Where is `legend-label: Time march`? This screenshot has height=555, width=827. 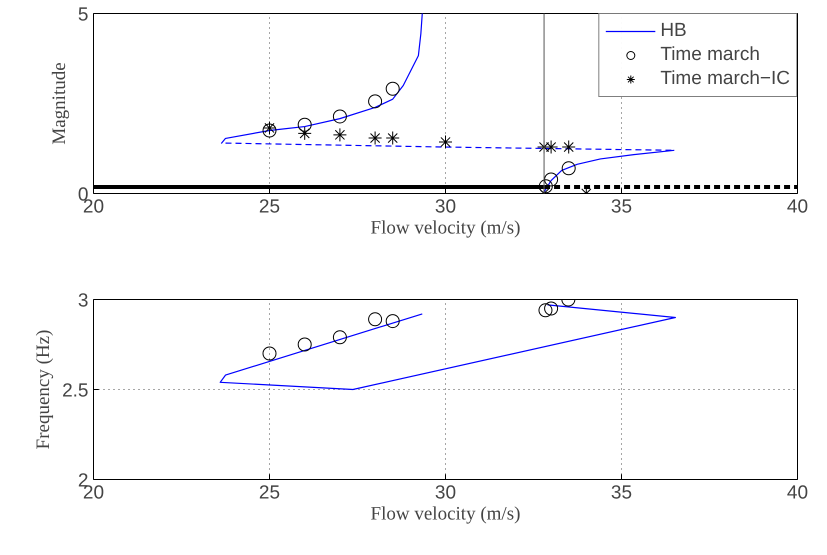 legend-label: Time march is located at coordinates (710, 55).